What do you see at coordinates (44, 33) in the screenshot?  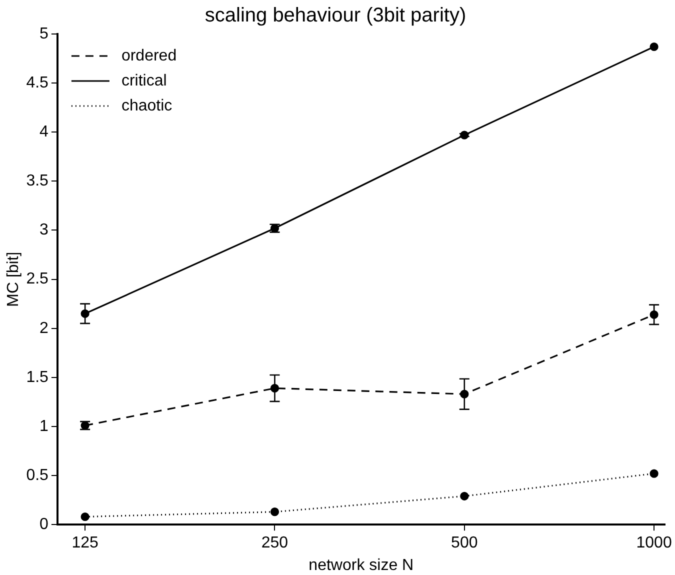 I see `y-tick-label: 5` at bounding box center [44, 33].